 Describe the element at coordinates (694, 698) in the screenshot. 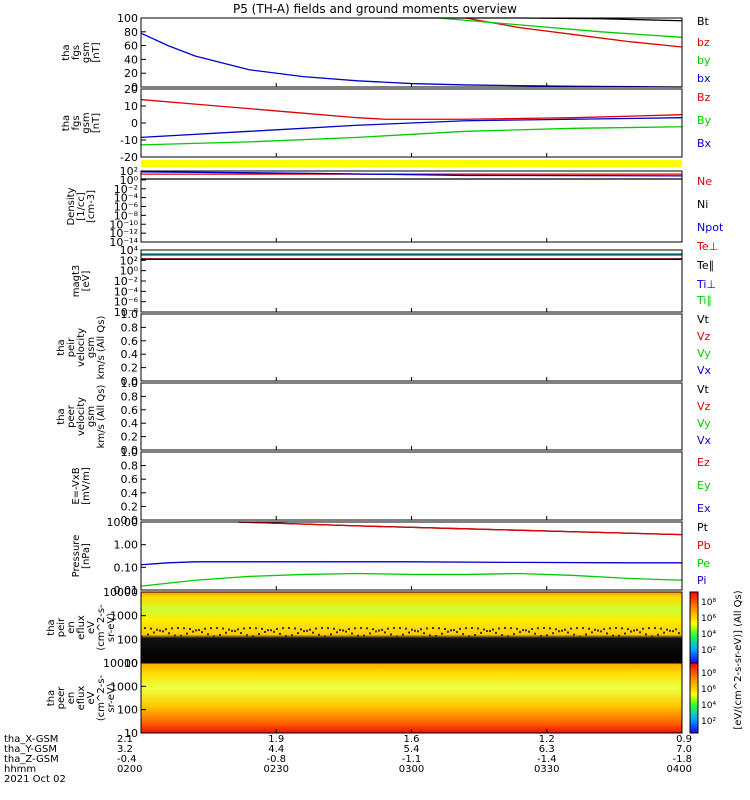

I see `colorbar-lower` at that location.